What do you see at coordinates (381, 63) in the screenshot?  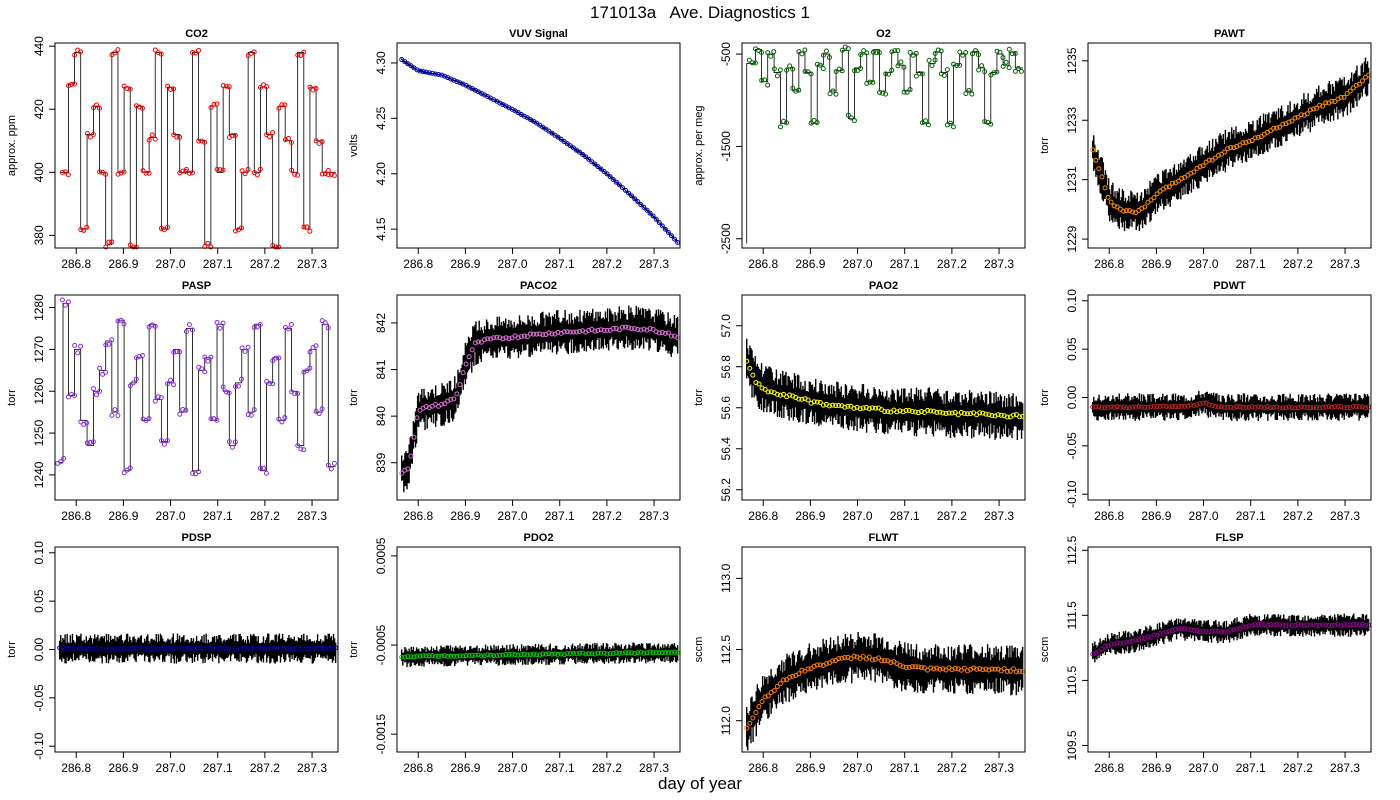 I see `y-tick-label: 4.30` at bounding box center [381, 63].